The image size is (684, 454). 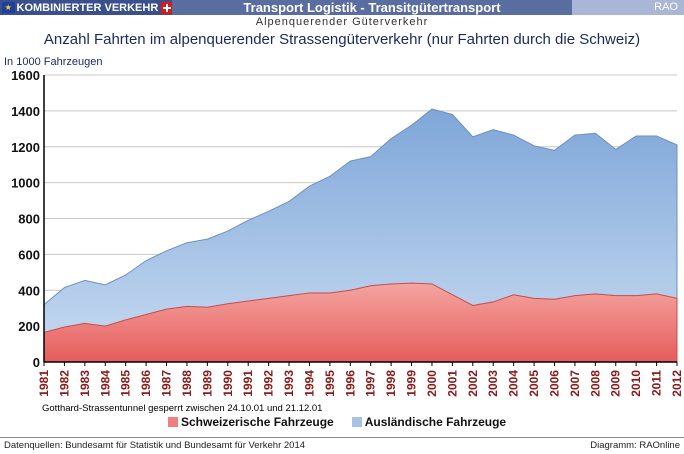 I want to click on x-tick-label: 2002, so click(x=473, y=383).